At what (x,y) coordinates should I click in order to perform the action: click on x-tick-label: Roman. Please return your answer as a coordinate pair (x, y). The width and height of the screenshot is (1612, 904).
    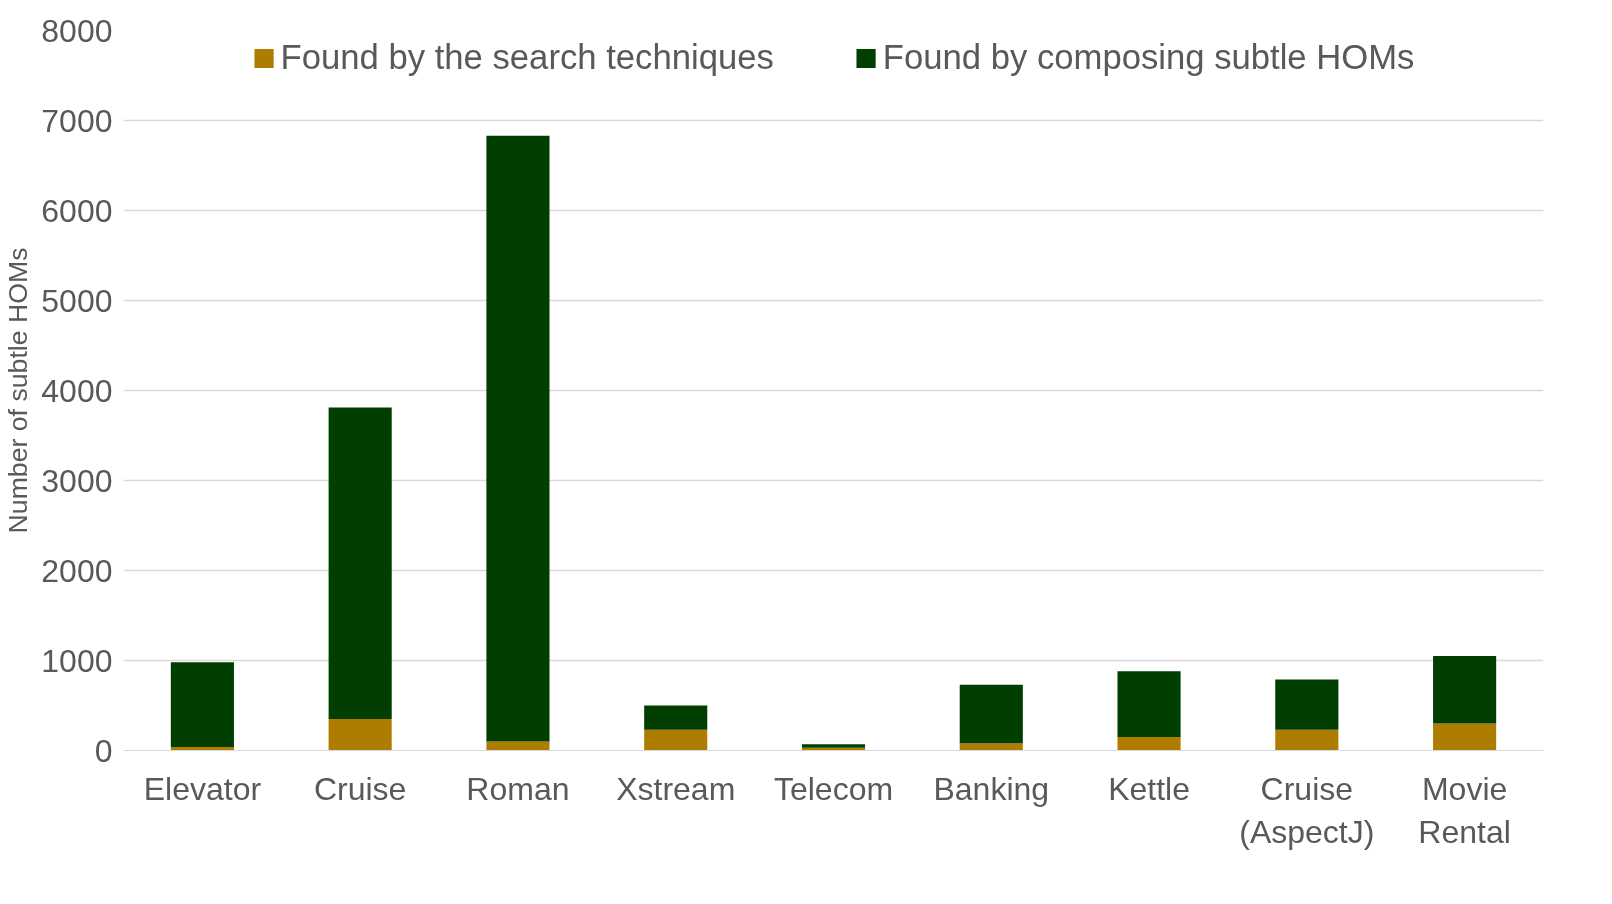
    Looking at the image, I should click on (518, 788).